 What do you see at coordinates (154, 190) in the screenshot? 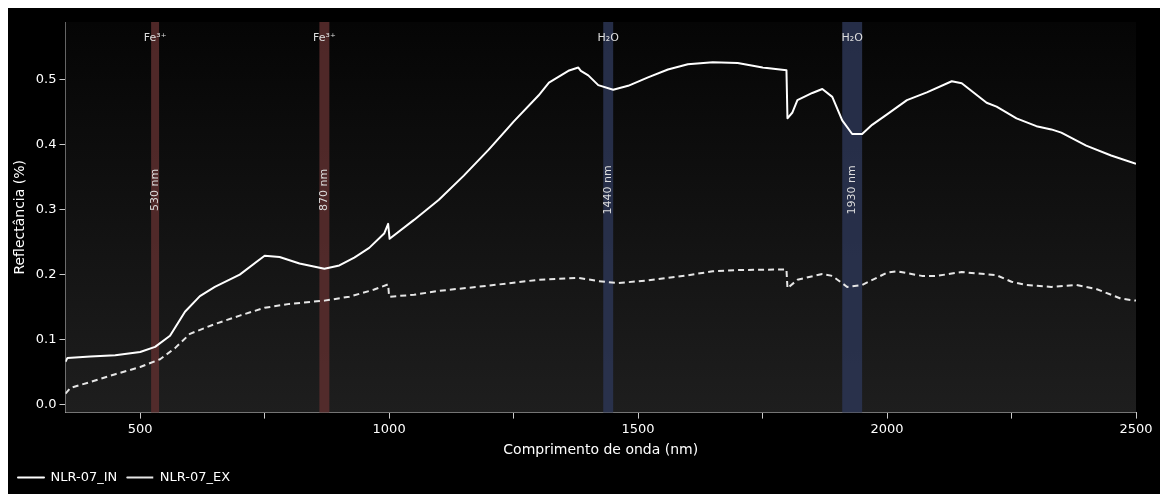
I see `band-label: 530 nm` at bounding box center [154, 190].